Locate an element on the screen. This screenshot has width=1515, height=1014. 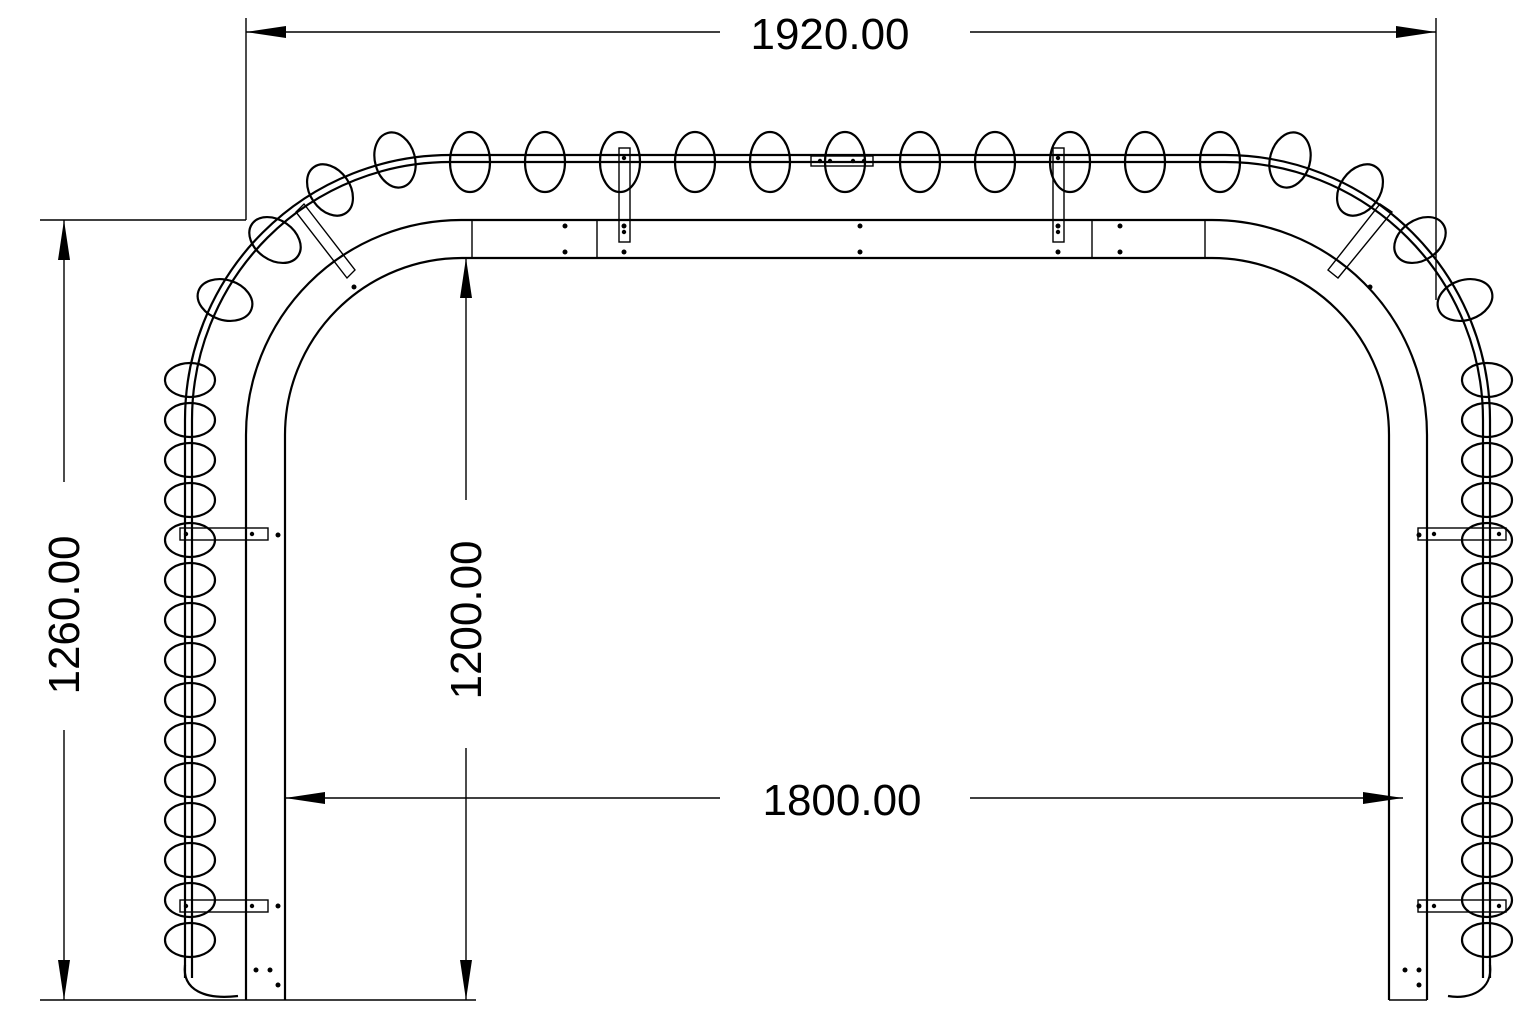
rail-right-hook is located at coordinates (1469, 981).